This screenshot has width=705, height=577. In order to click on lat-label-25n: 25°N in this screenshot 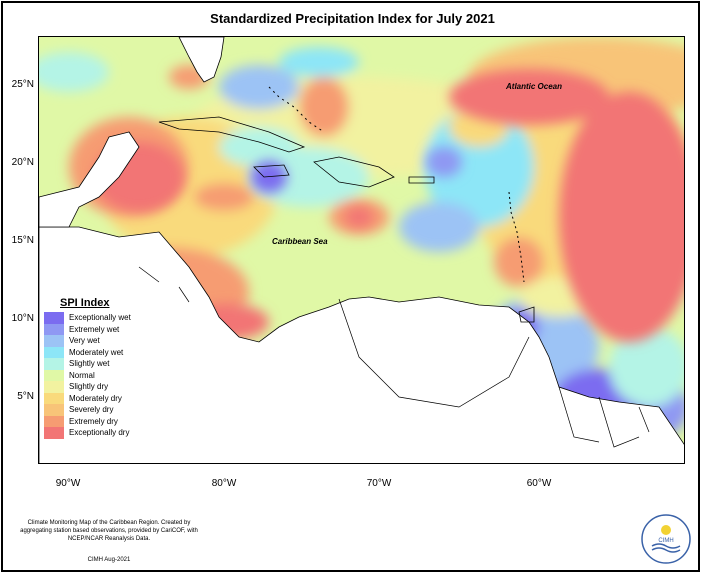, I will do `click(22, 84)`.